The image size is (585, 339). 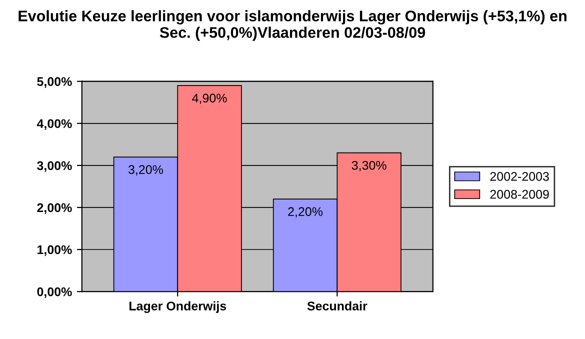 I want to click on y-tick-label: 5,00%, so click(x=54, y=82).